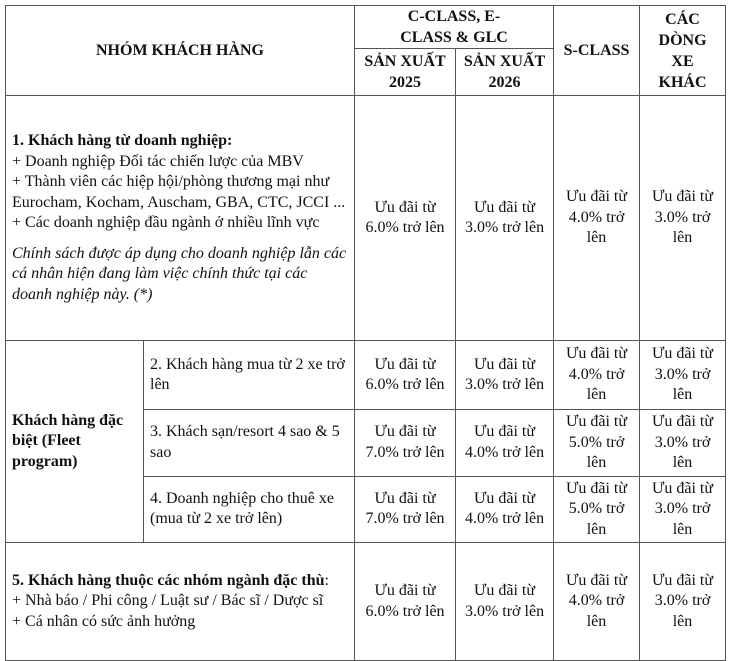  Describe the element at coordinates (326, 580) in the screenshot. I see `row5-title-suffix: :` at that location.